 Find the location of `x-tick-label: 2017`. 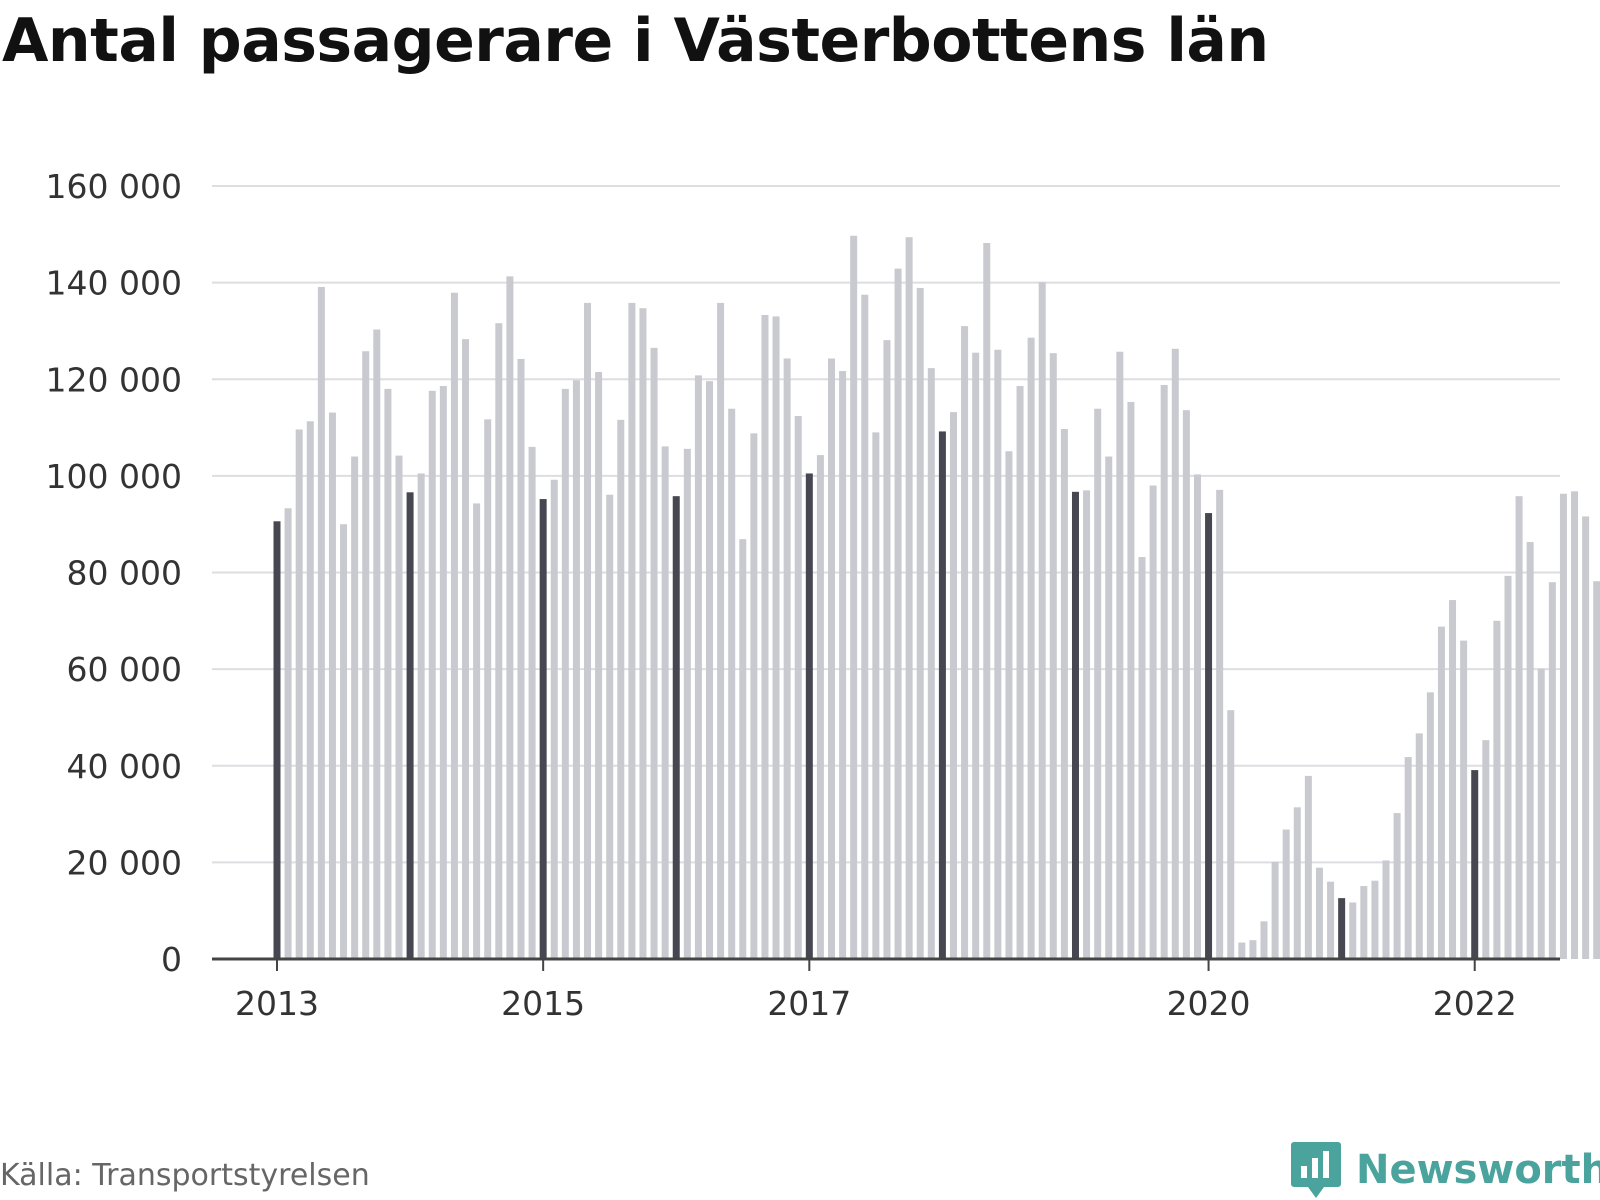

x-tick-label: 2017 is located at coordinates (809, 1003).